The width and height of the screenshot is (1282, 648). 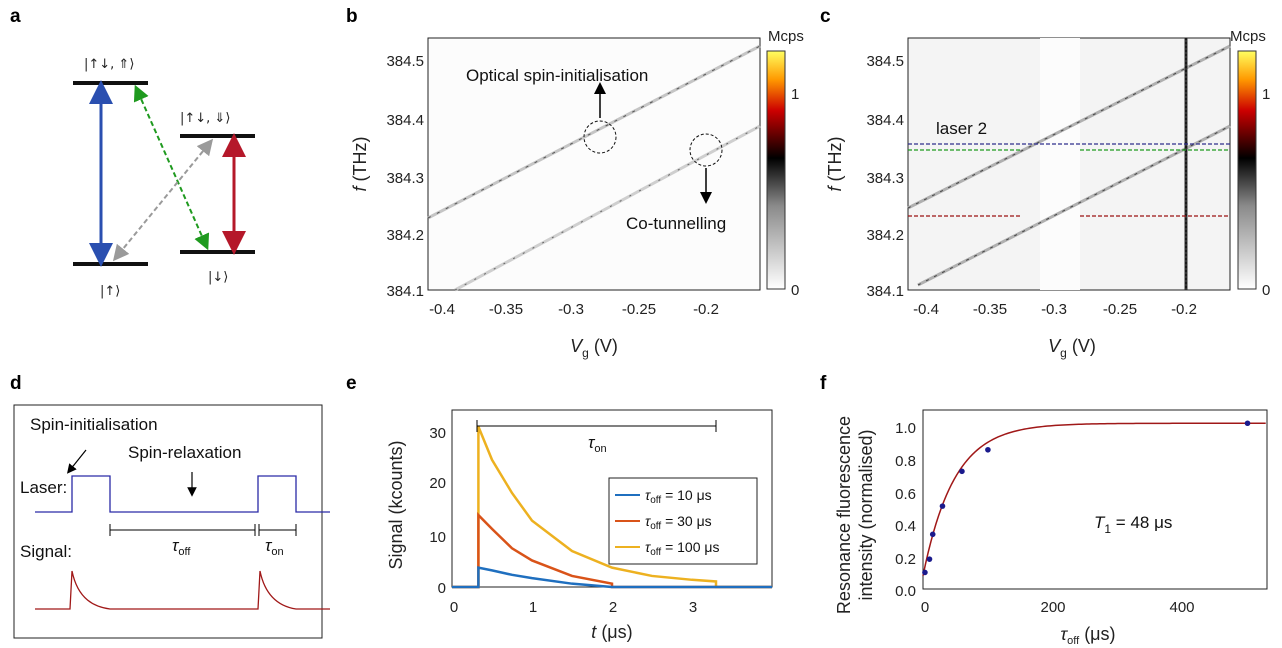 What do you see at coordinates (1073, 641) in the screenshot?
I see `panel-f-xlabel-sub: off` at bounding box center [1073, 641].